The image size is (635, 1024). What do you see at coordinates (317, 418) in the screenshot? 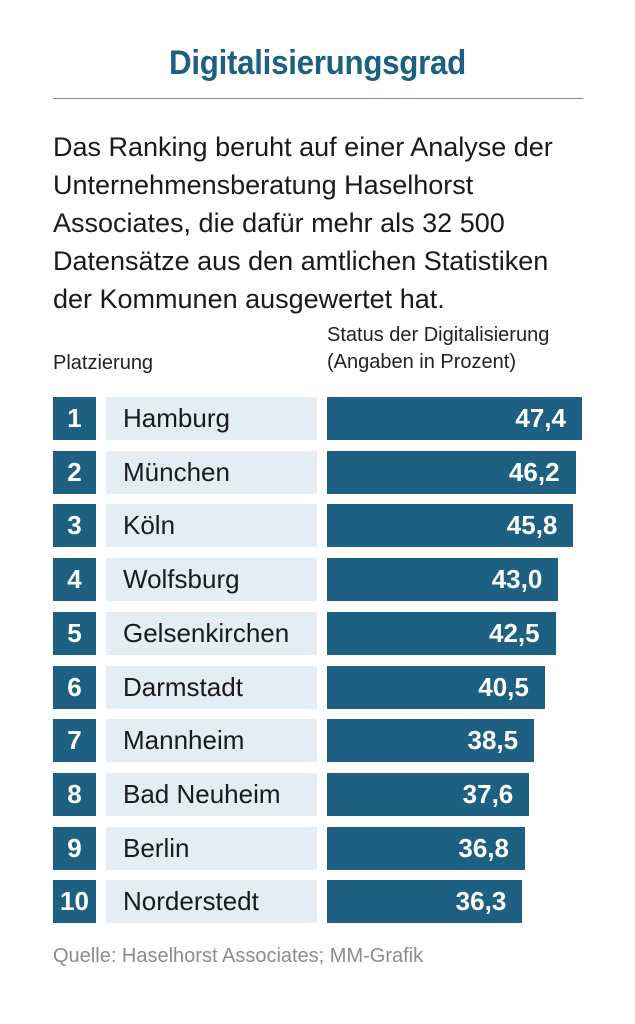
I see `ranking-row: 1 Hamburg 47,4` at bounding box center [317, 418].